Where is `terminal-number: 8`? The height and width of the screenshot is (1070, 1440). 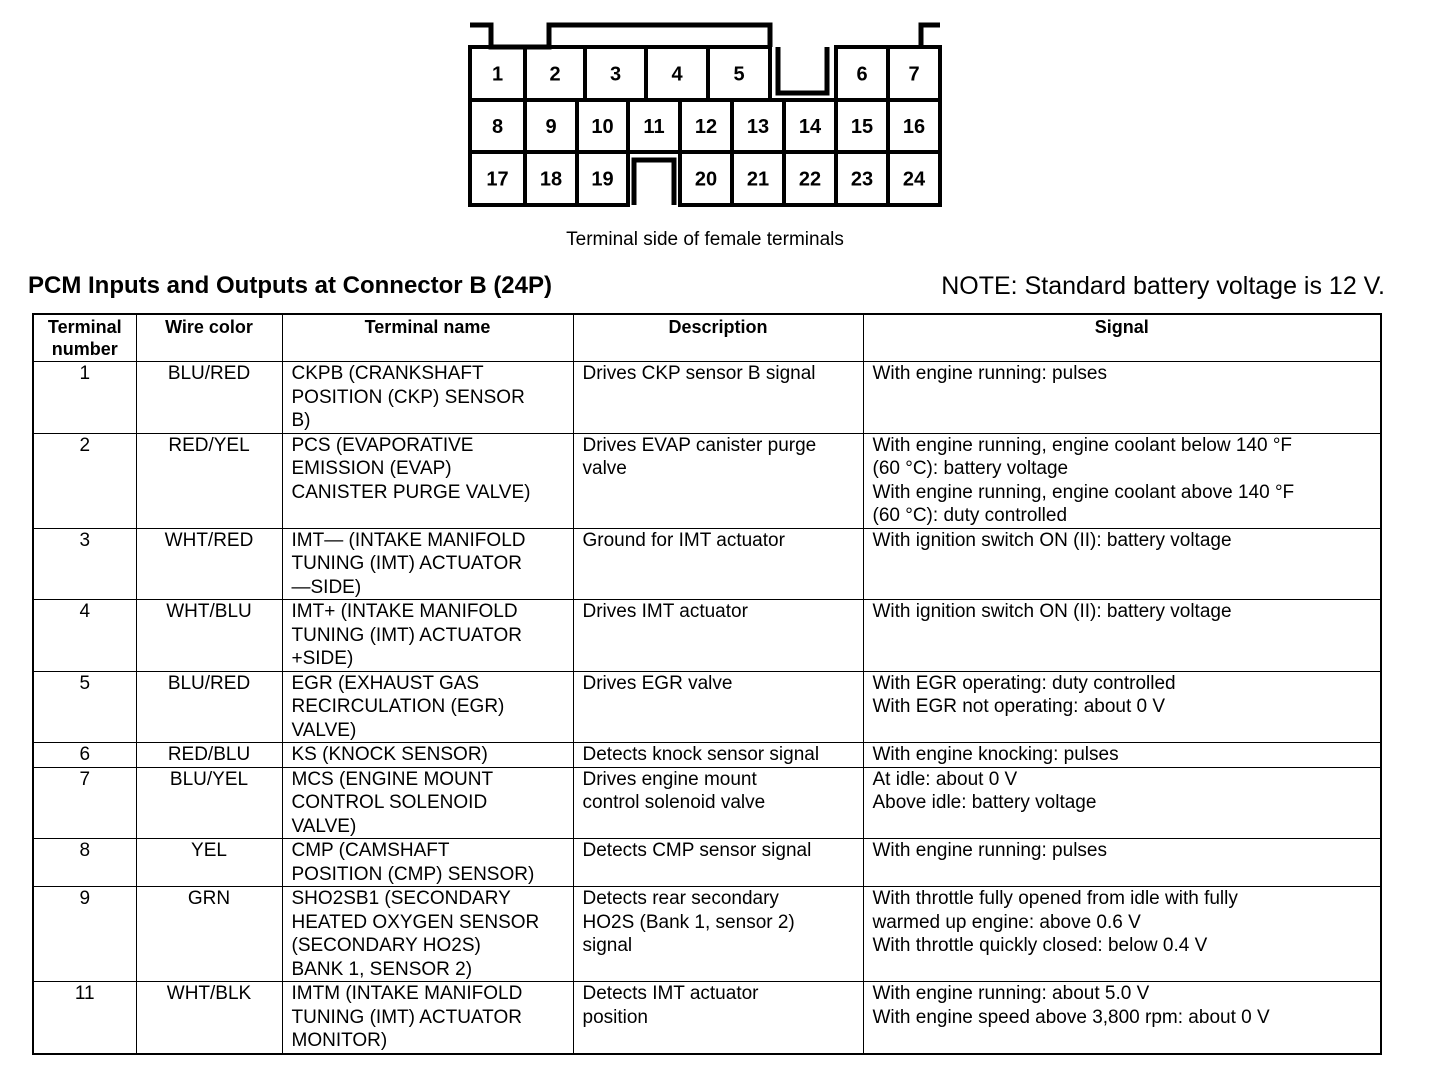 terminal-number: 8 is located at coordinates (84, 862).